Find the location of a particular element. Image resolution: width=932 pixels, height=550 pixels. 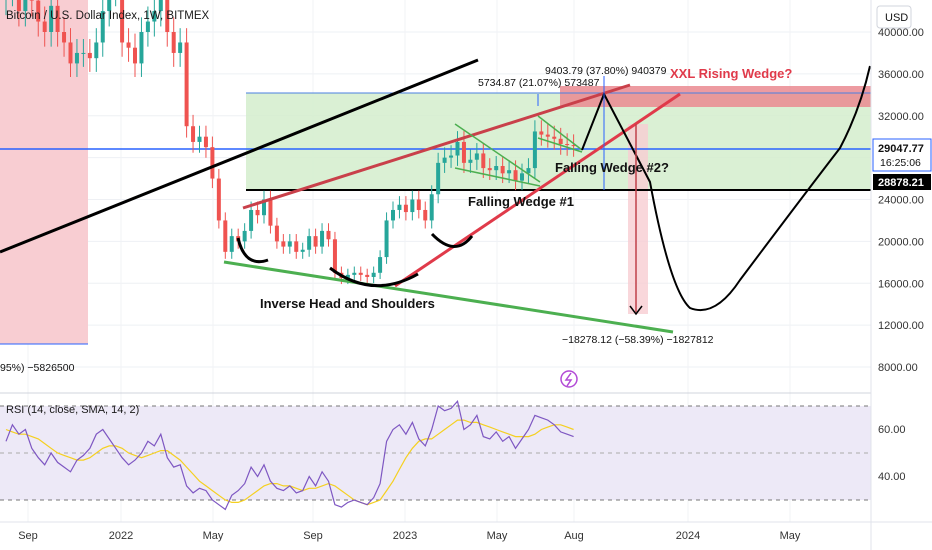

pink-drawdown-zone is located at coordinates (44, 172).